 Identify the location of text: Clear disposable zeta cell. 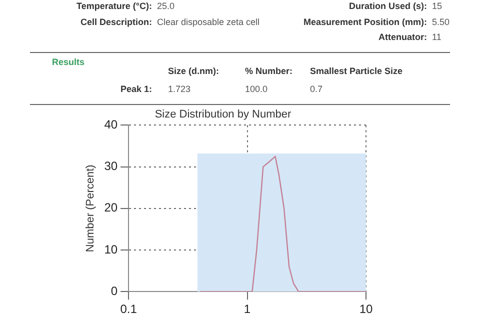
(208, 22).